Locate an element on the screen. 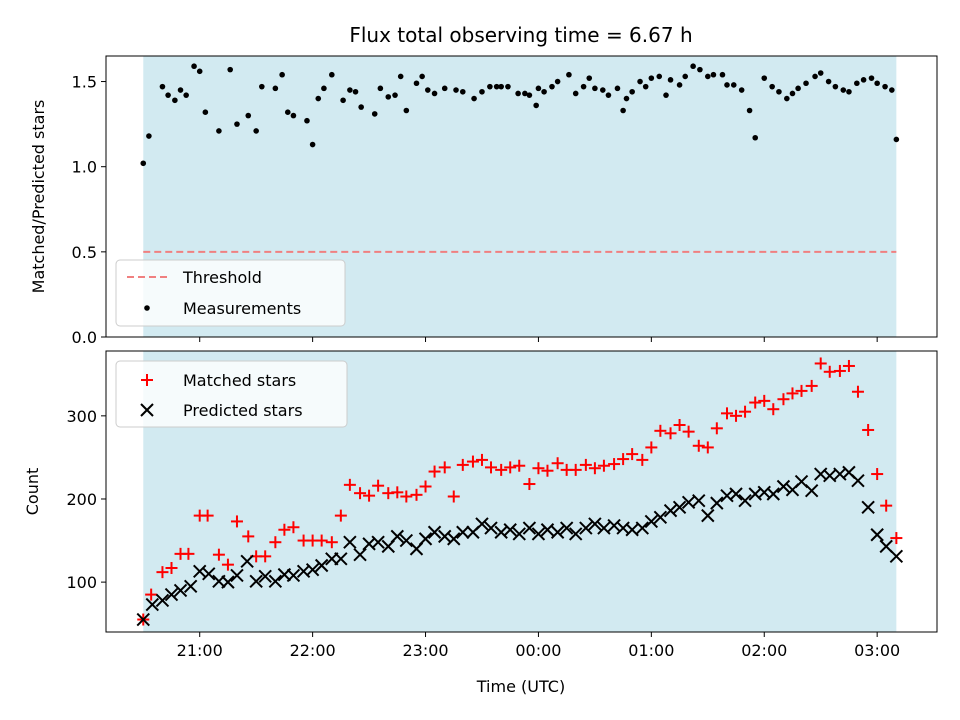 This screenshot has width=960, height=720. count-y-ticks: 100 200 300 is located at coordinates (86, 499).